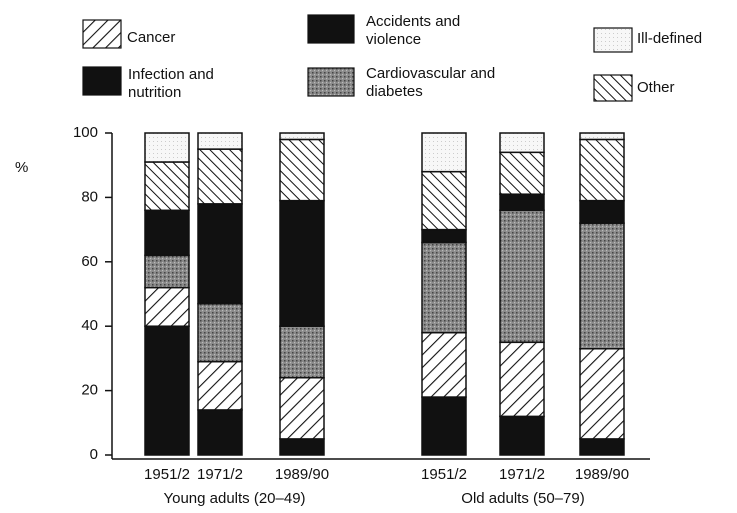  I want to click on y-tick-label: 60, so click(89, 261).